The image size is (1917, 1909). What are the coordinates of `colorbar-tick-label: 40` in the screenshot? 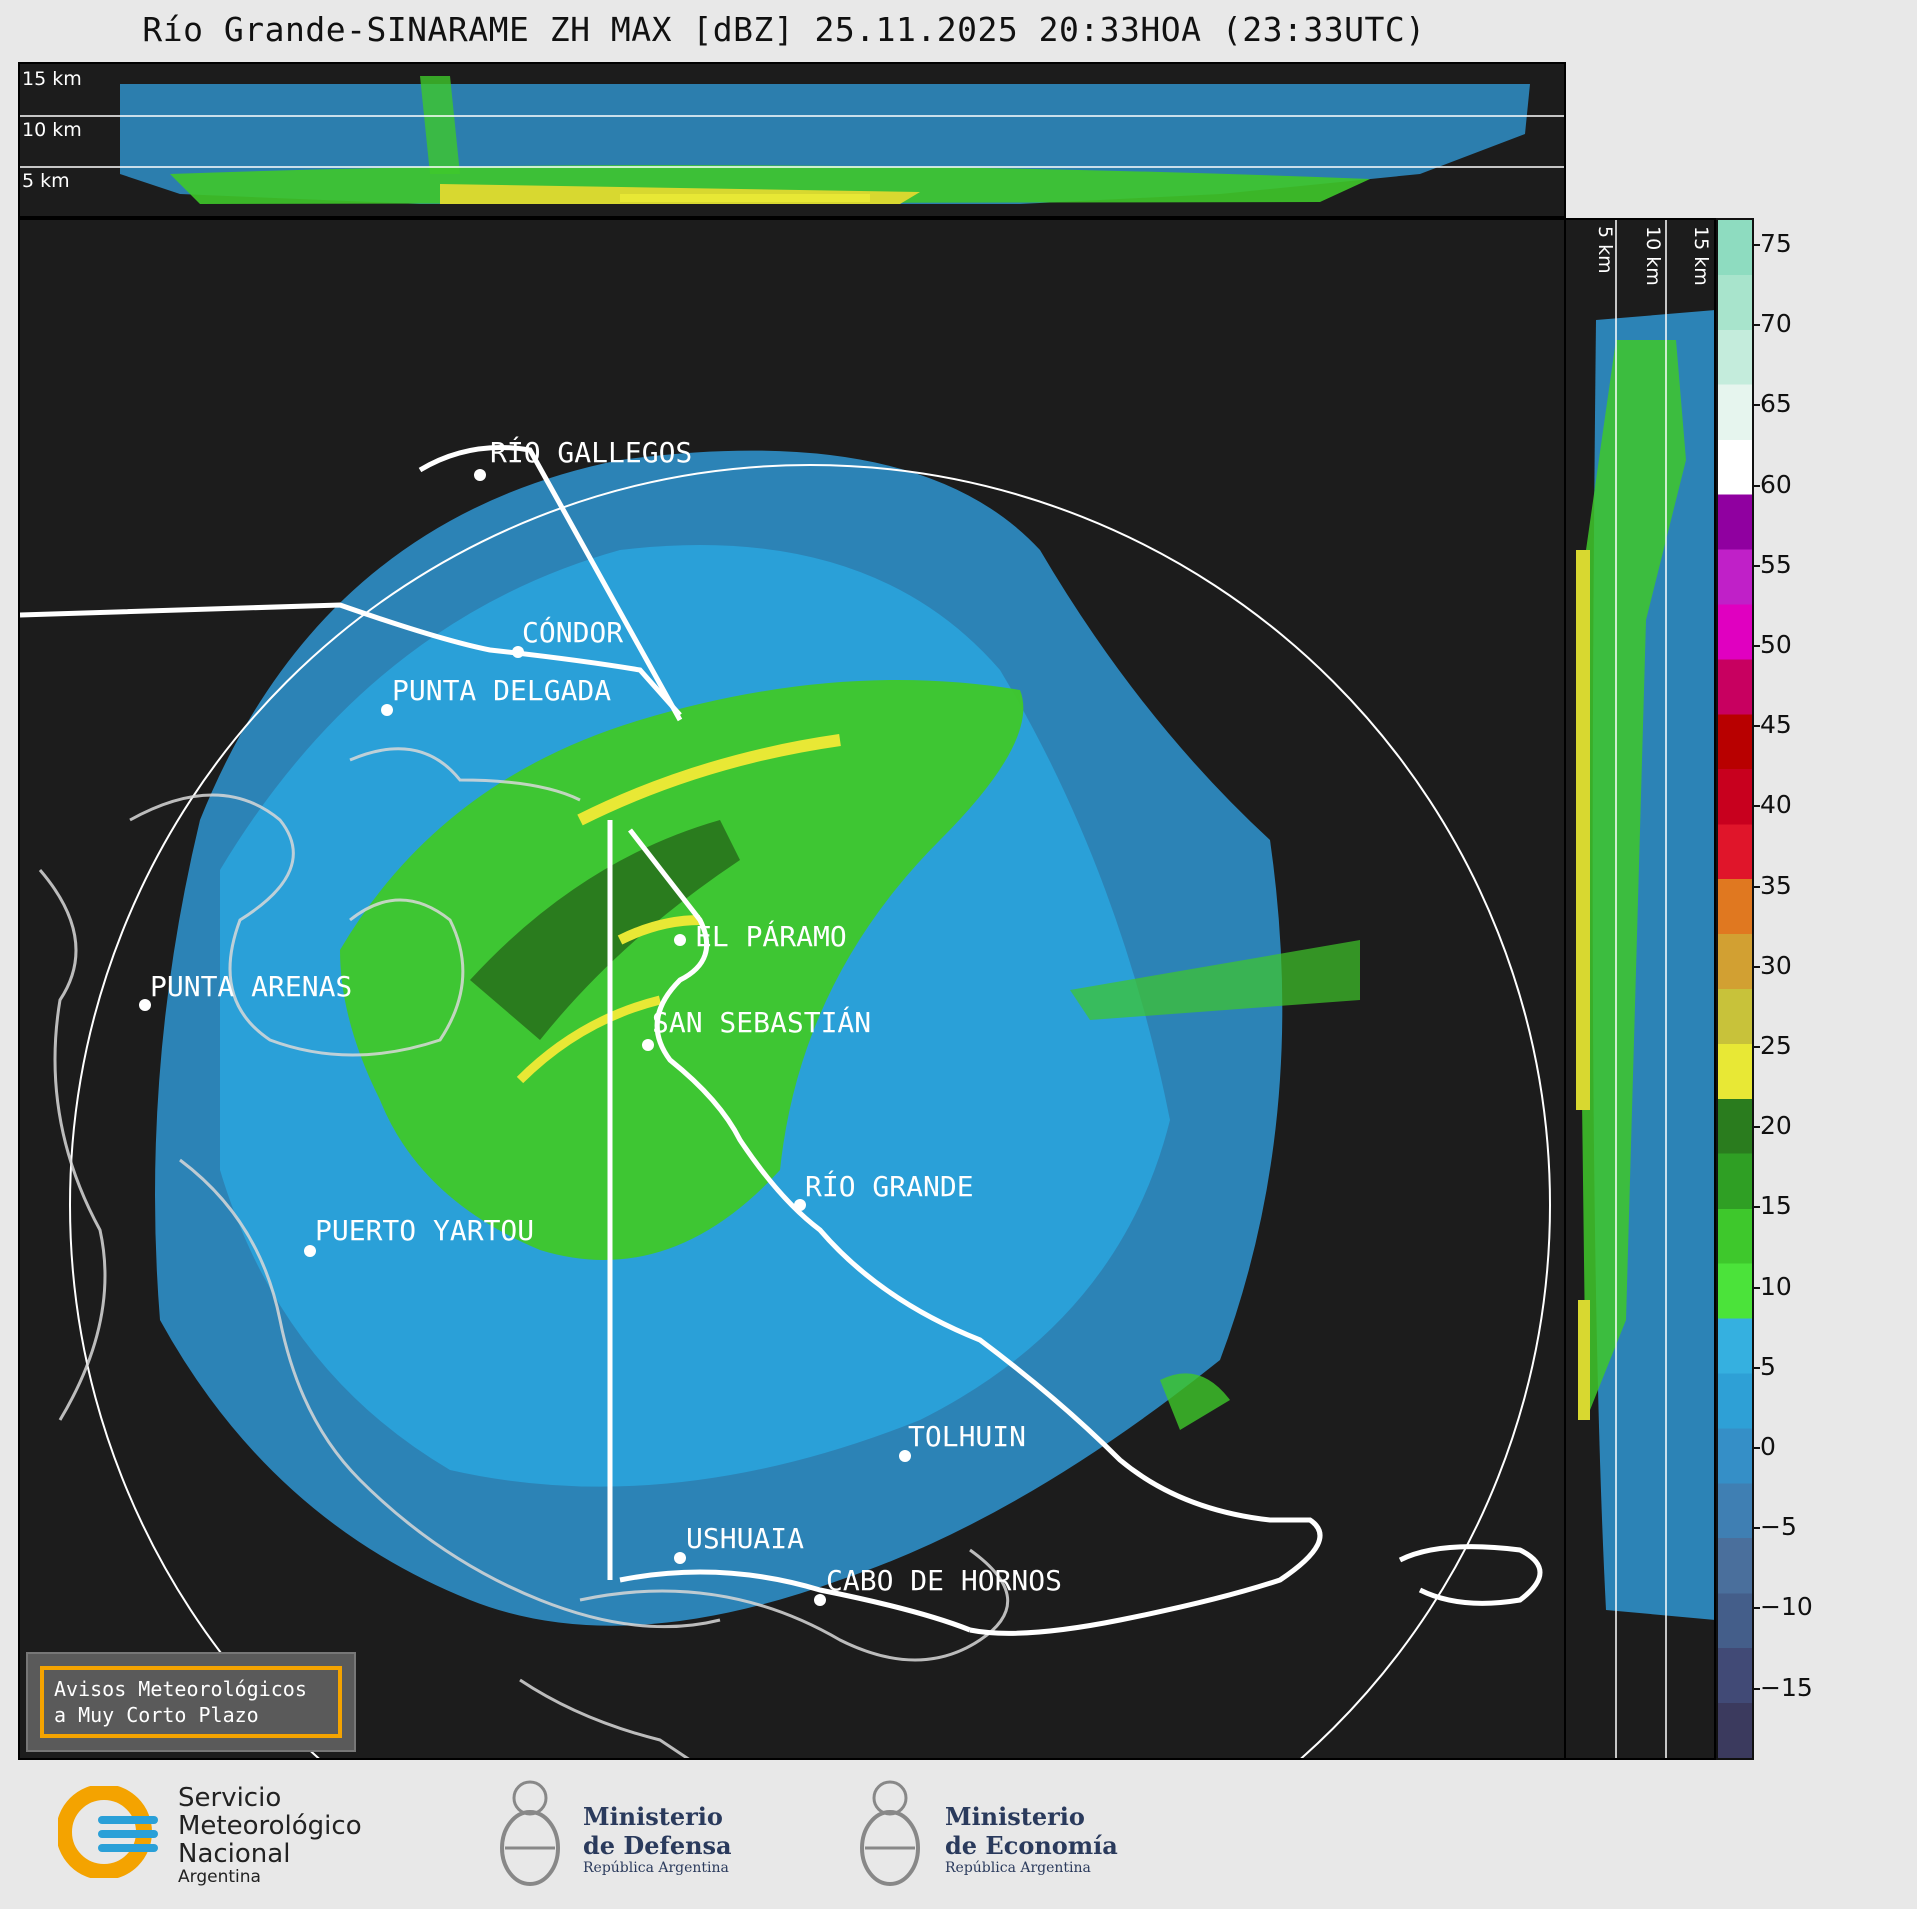 It's located at (1776, 805).